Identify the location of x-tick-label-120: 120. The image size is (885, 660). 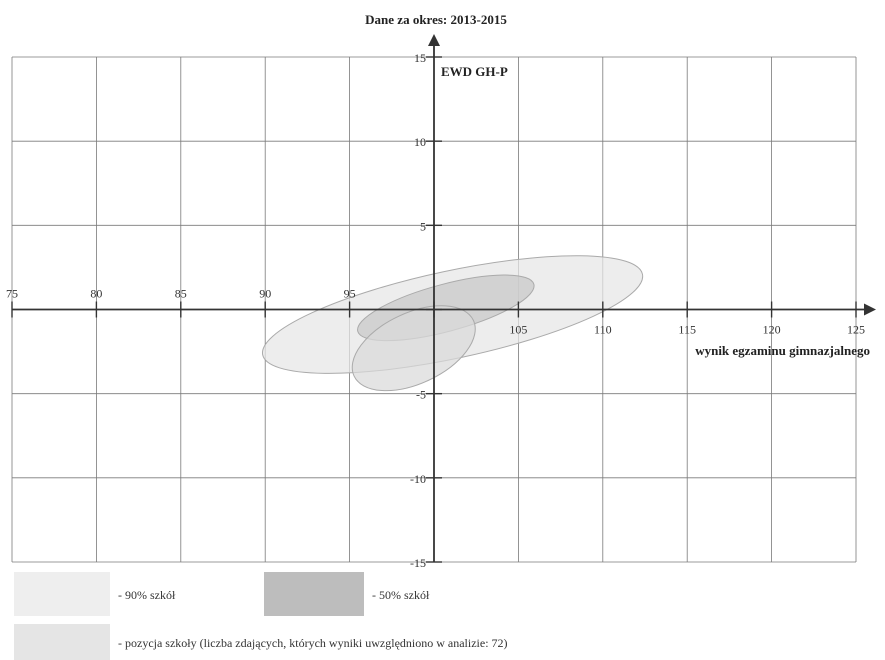
(772, 330).